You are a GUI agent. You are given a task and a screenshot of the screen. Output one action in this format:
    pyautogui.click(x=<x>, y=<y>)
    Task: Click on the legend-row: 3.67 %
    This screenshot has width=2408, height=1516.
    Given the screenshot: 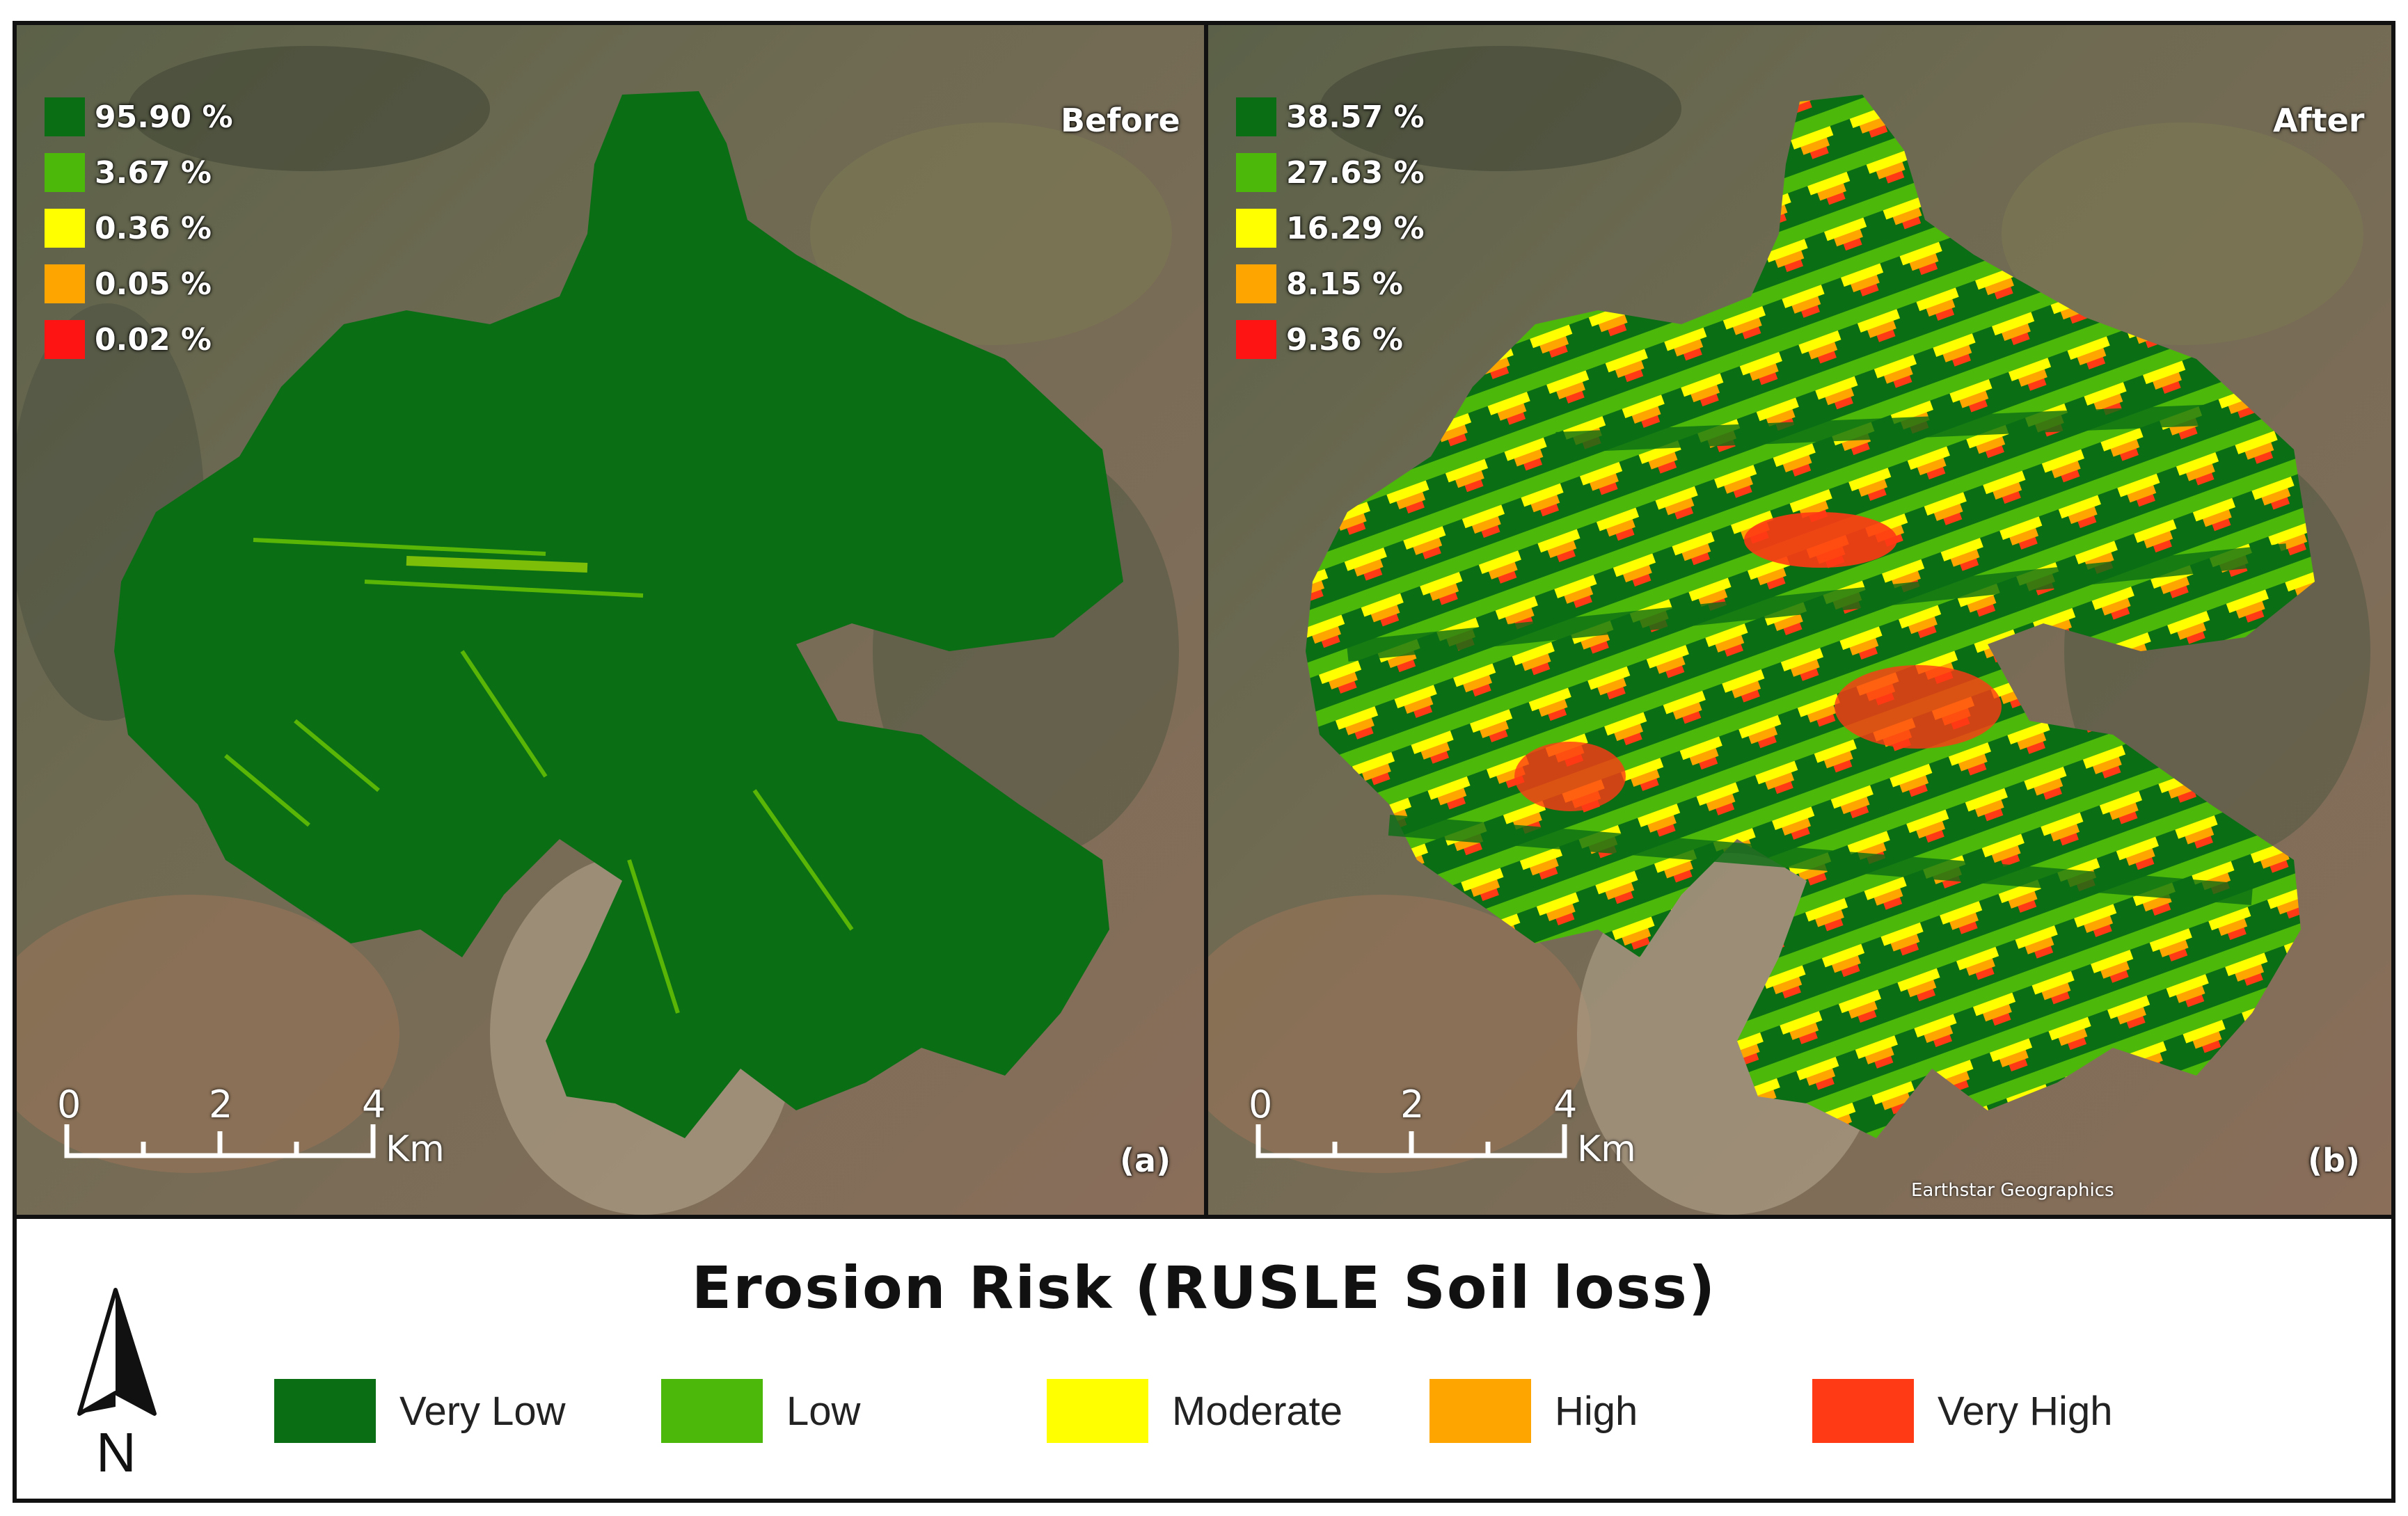 What is the action you would take?
    pyautogui.click(x=139, y=172)
    